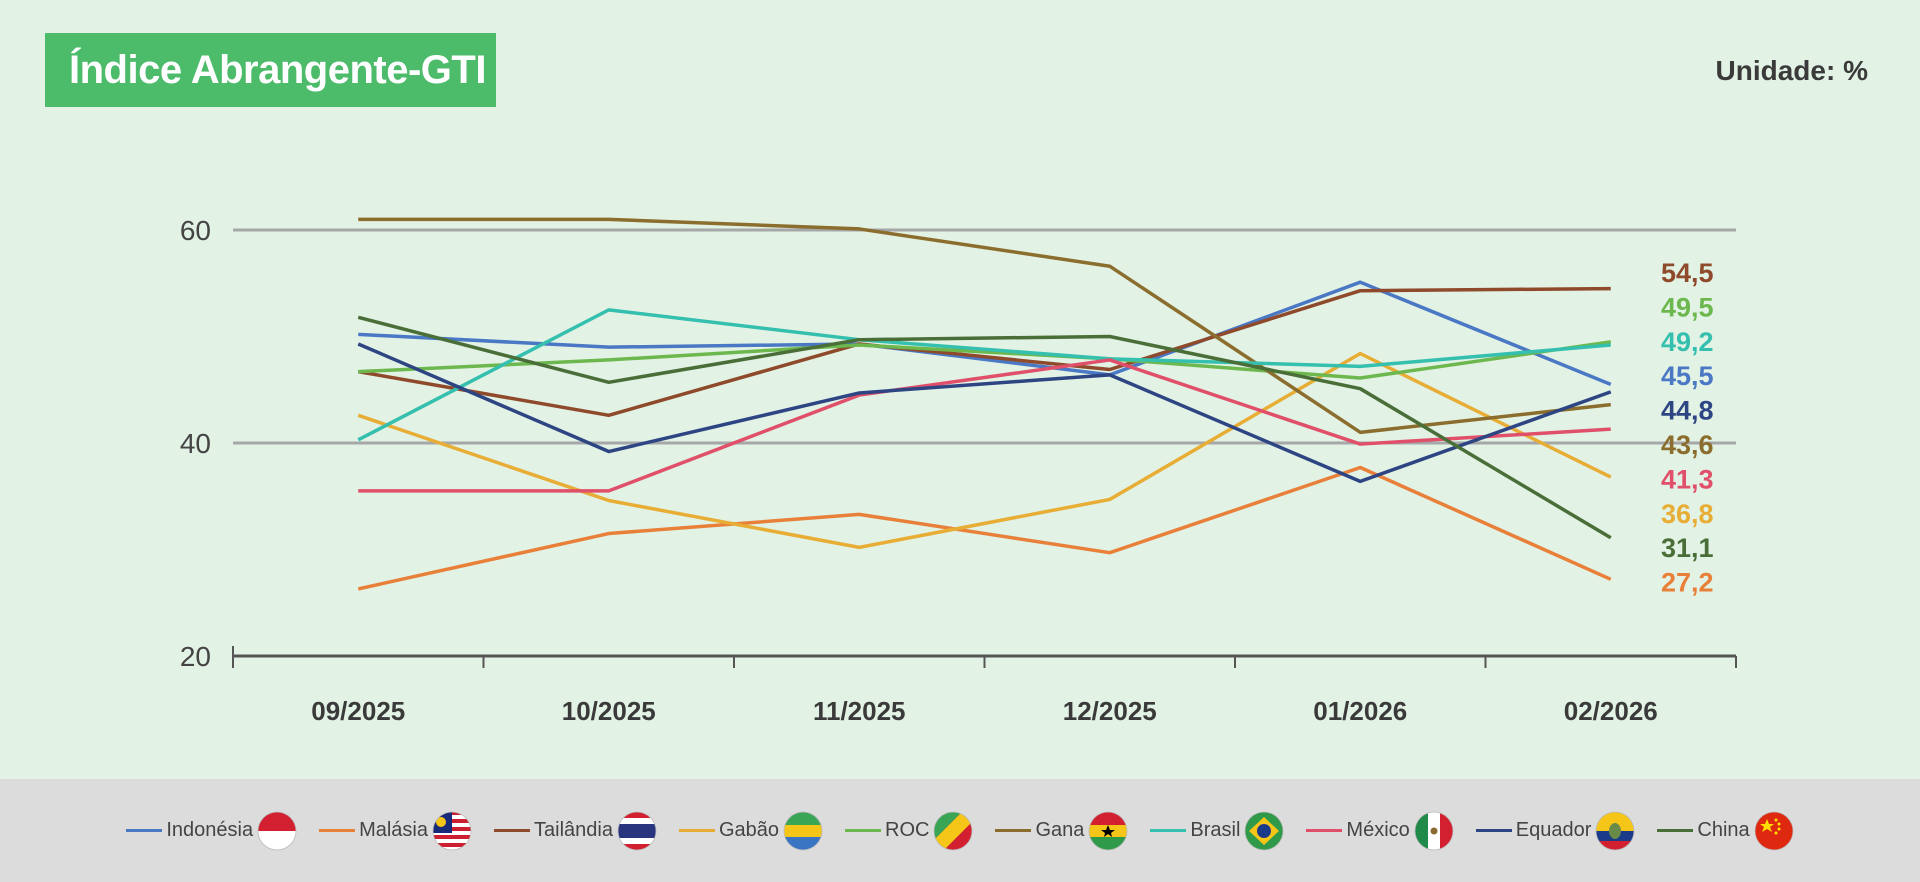 Image resolution: width=1920 pixels, height=882 pixels. What do you see at coordinates (1687, 411) in the screenshot?
I see `end-value-label: 44,8` at bounding box center [1687, 411].